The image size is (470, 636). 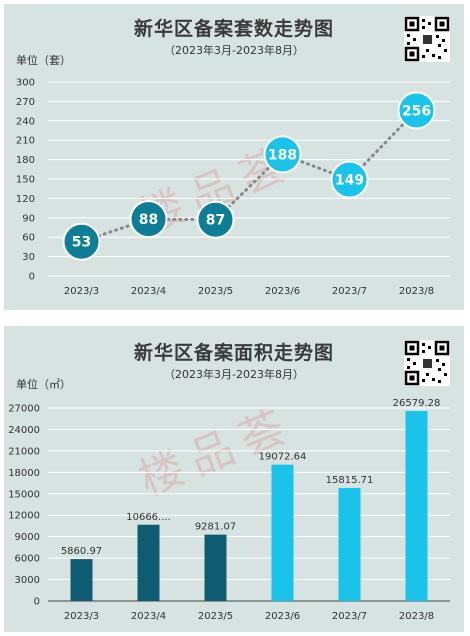 I want to click on chart-title: 新华区备案套数走势图, so click(x=233, y=29).